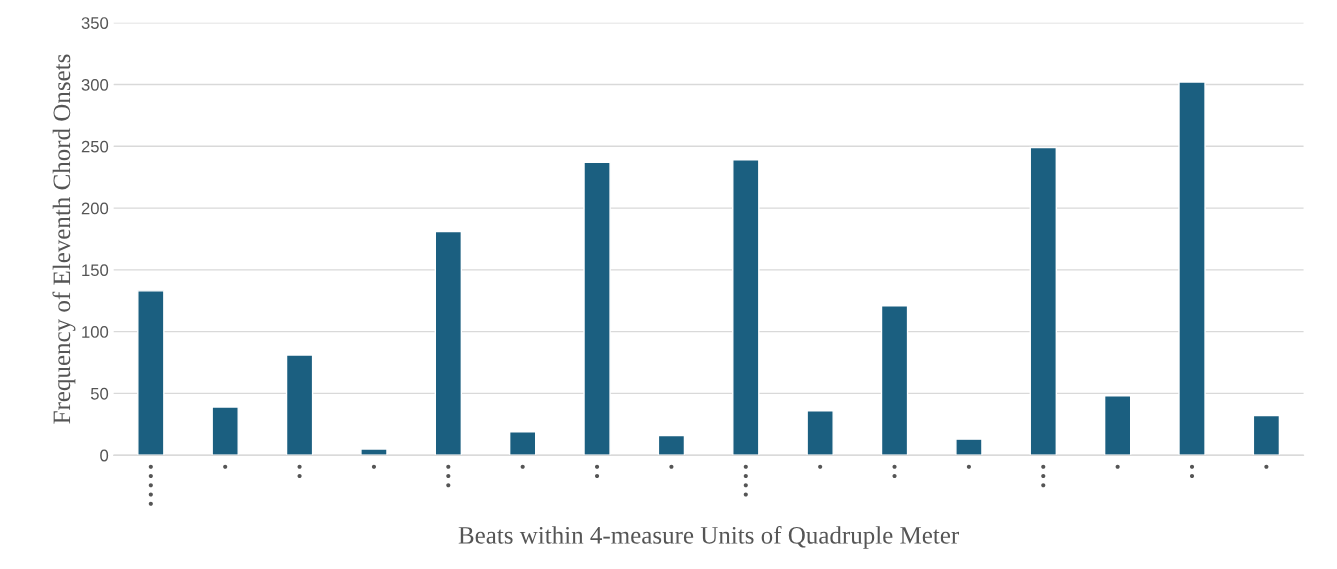  I want to click on y-tick-label: 100, so click(95, 332).